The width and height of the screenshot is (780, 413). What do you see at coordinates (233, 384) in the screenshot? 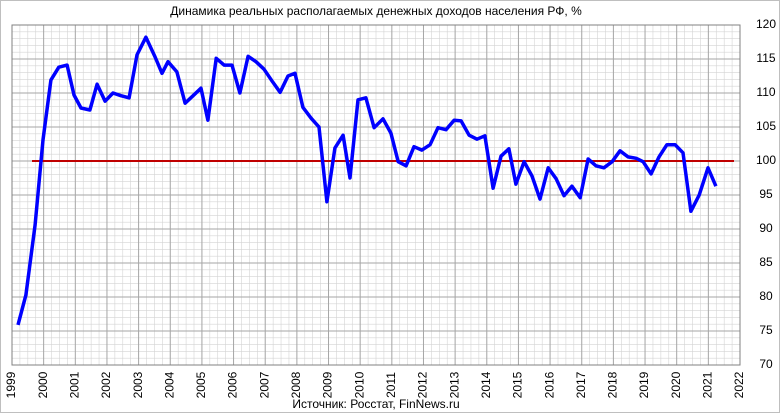
I see `x-tick-label: 2006` at bounding box center [233, 384].